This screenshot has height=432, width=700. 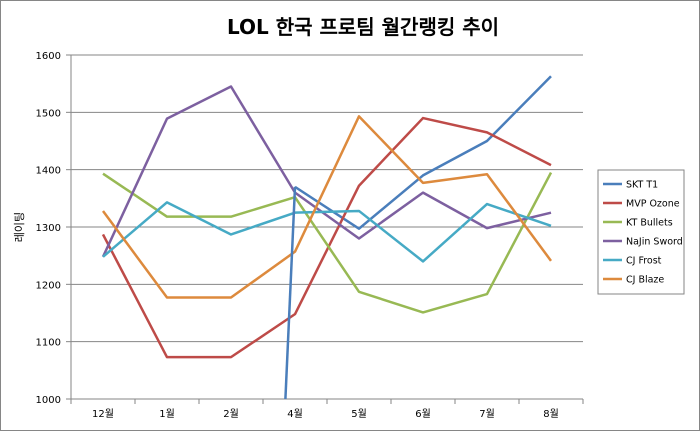 I want to click on y-axis-label: 레이팅, so click(x=19, y=227).